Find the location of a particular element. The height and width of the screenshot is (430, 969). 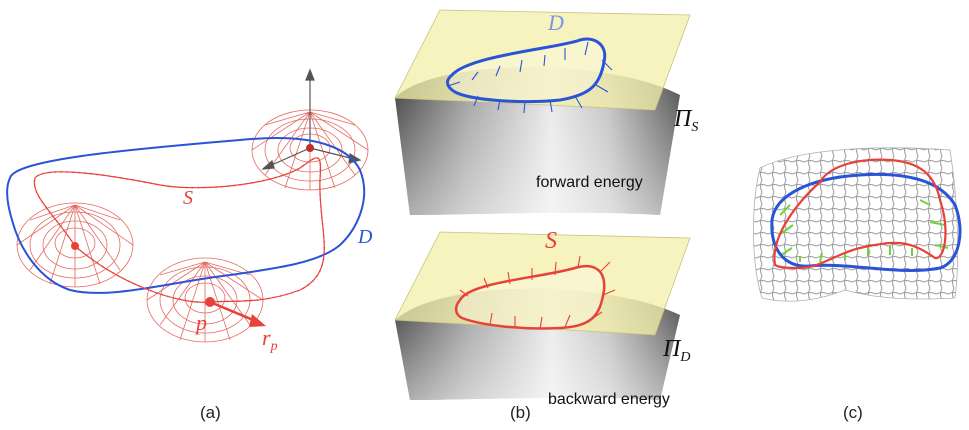

label-s-b: S is located at coordinates (551, 241).